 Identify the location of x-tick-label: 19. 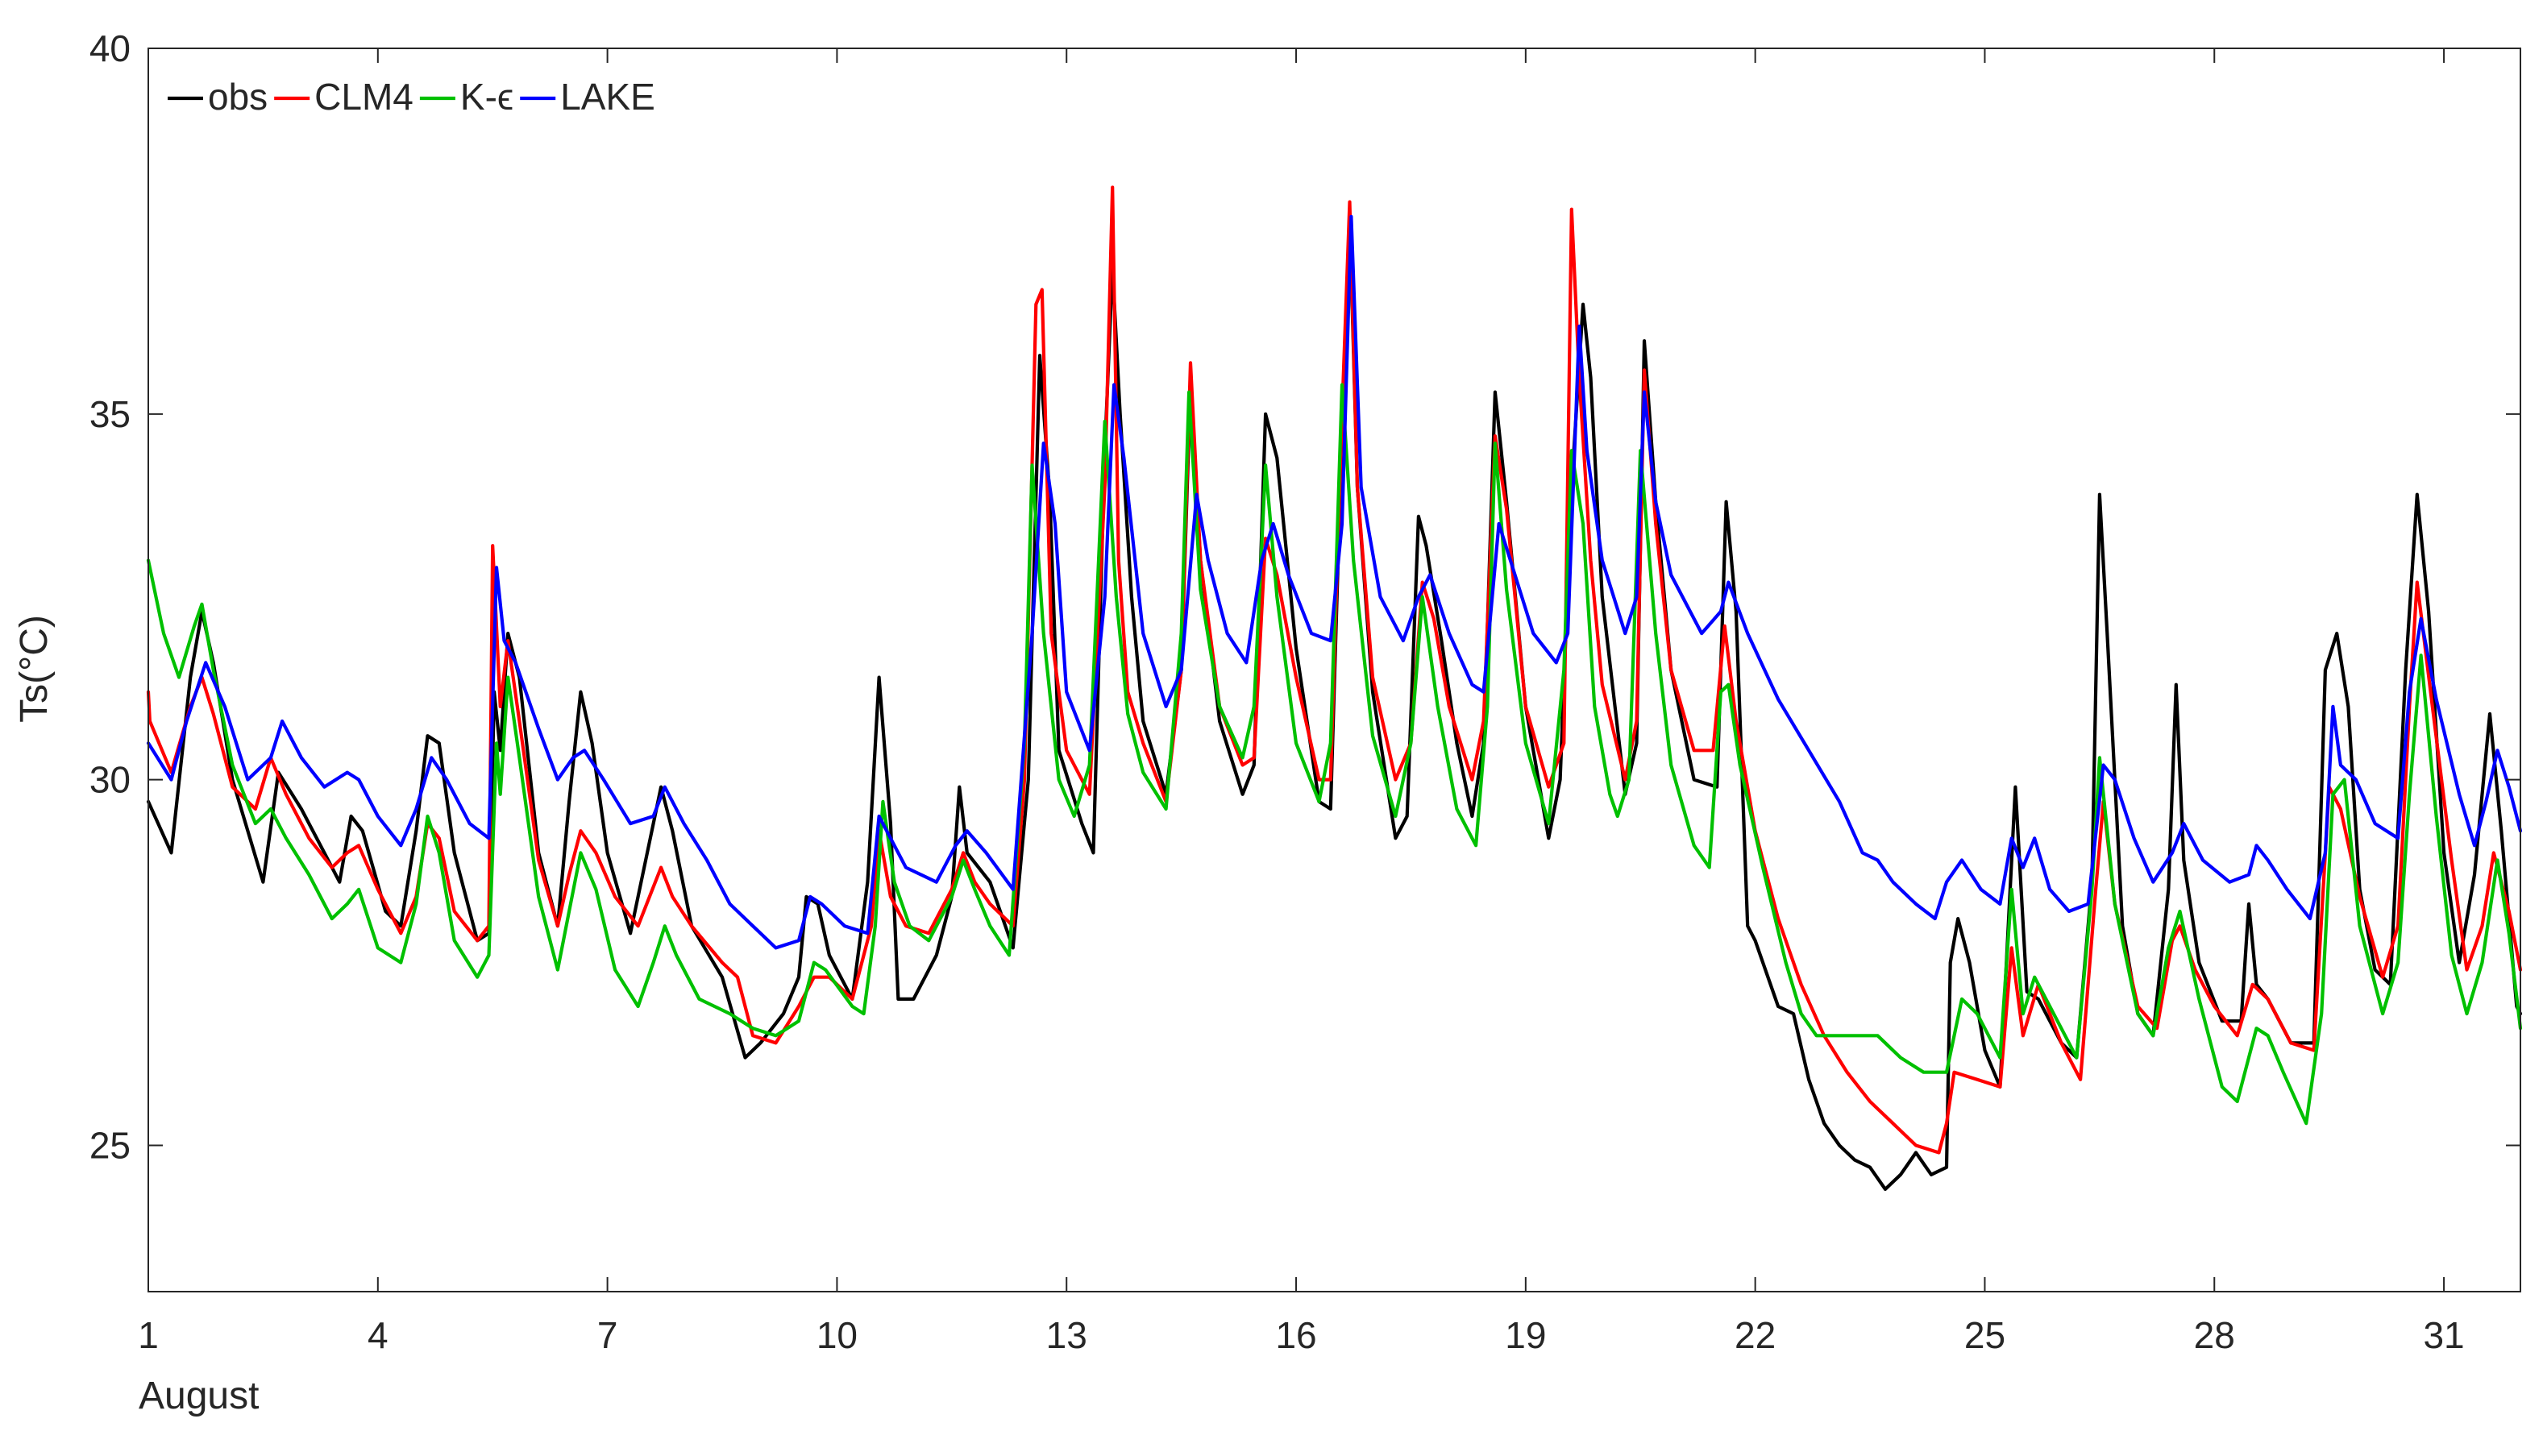
(1525, 1335).